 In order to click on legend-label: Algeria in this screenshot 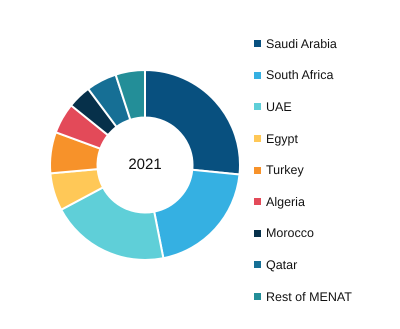, I will do `click(285, 201)`.